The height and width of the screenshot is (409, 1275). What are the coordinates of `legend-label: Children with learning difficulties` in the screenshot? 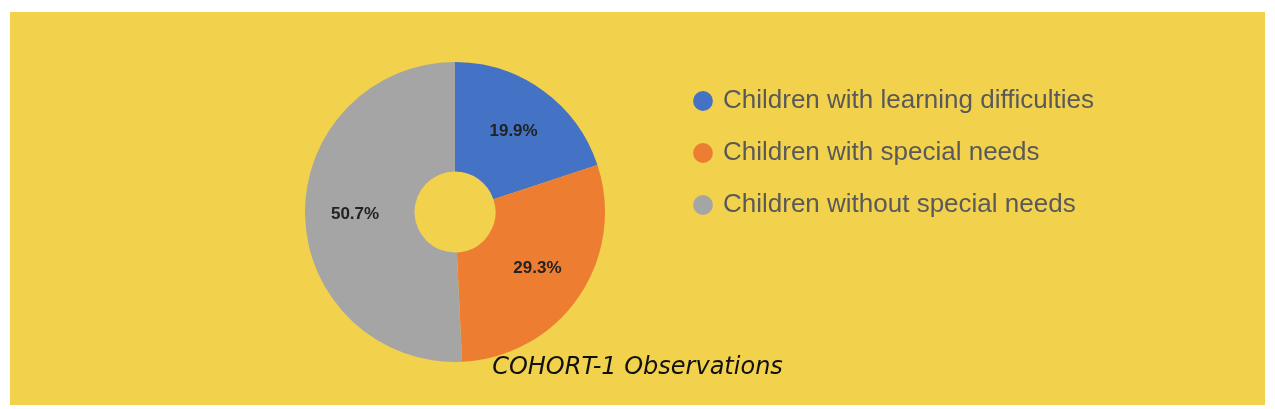 It's located at (908, 99).